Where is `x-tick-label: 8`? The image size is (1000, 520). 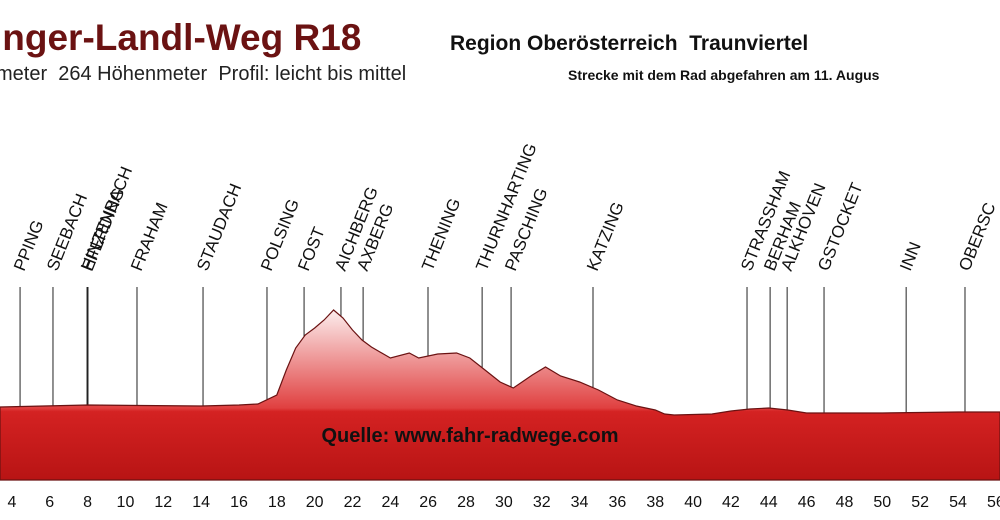
x-tick-label: 8 is located at coordinates (87, 502).